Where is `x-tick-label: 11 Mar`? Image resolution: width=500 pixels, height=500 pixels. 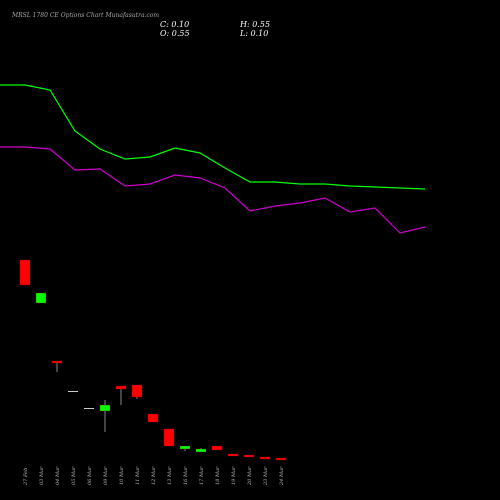
x-tick-label: 11 Mar is located at coordinates (138, 475).